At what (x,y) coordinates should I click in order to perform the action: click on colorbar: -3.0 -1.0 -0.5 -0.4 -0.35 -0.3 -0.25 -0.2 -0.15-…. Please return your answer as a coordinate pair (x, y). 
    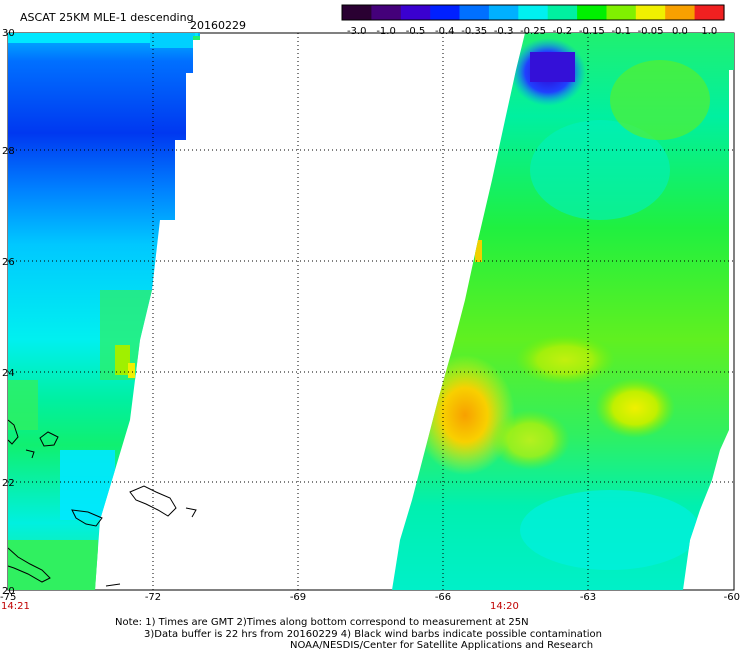
    Looking at the image, I should click on (533, 20).